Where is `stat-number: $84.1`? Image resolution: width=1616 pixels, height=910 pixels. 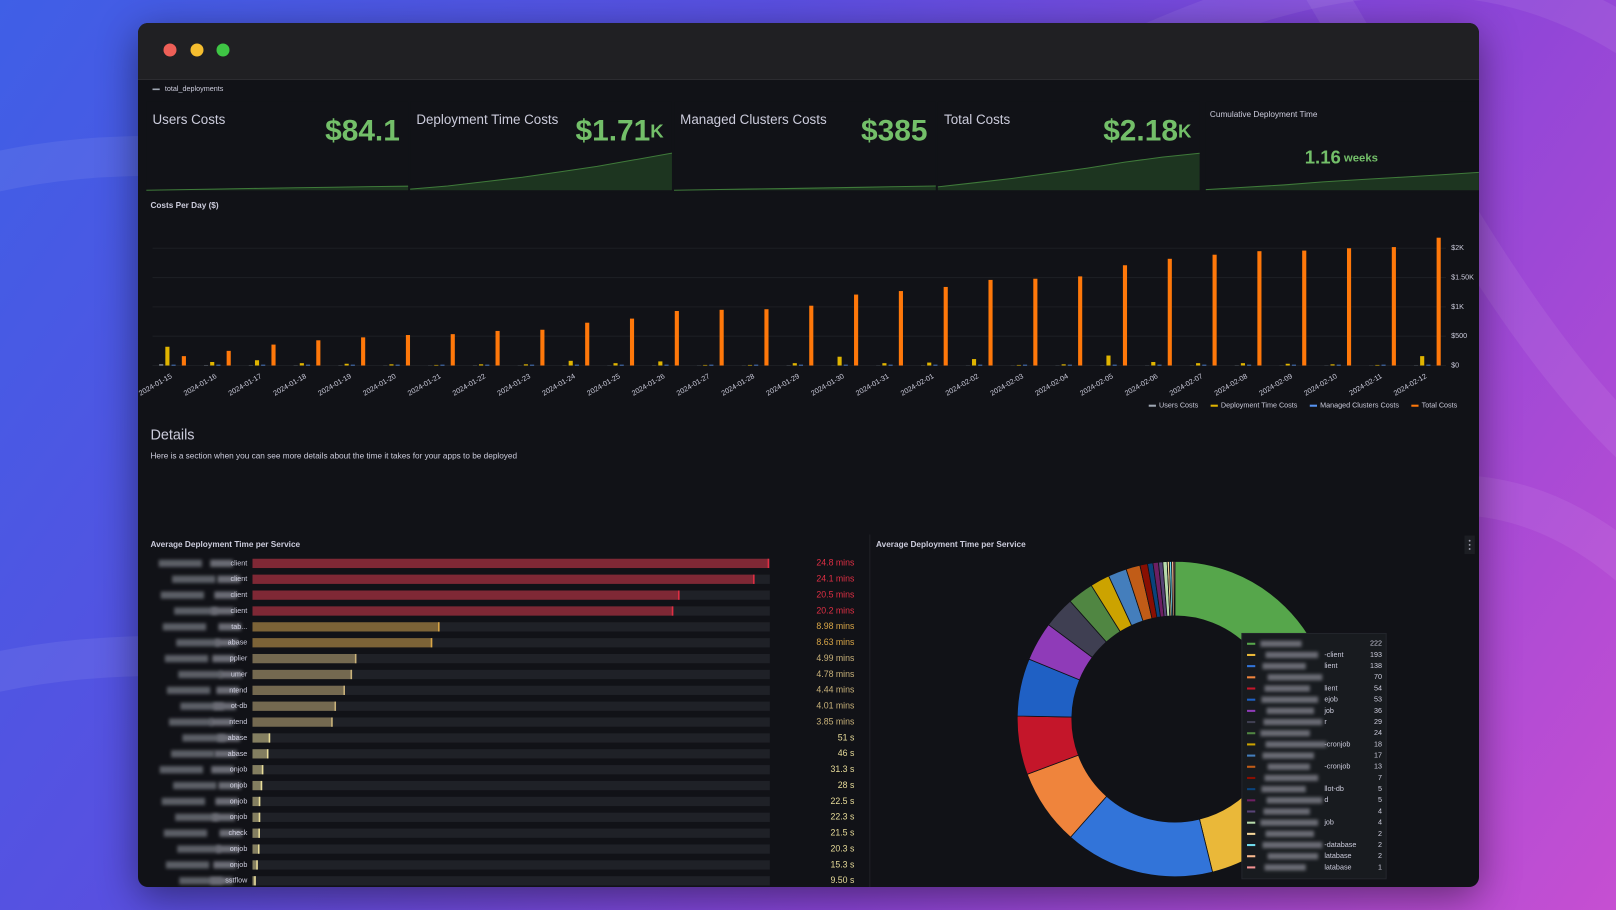 stat-number: $84.1 is located at coordinates (362, 130).